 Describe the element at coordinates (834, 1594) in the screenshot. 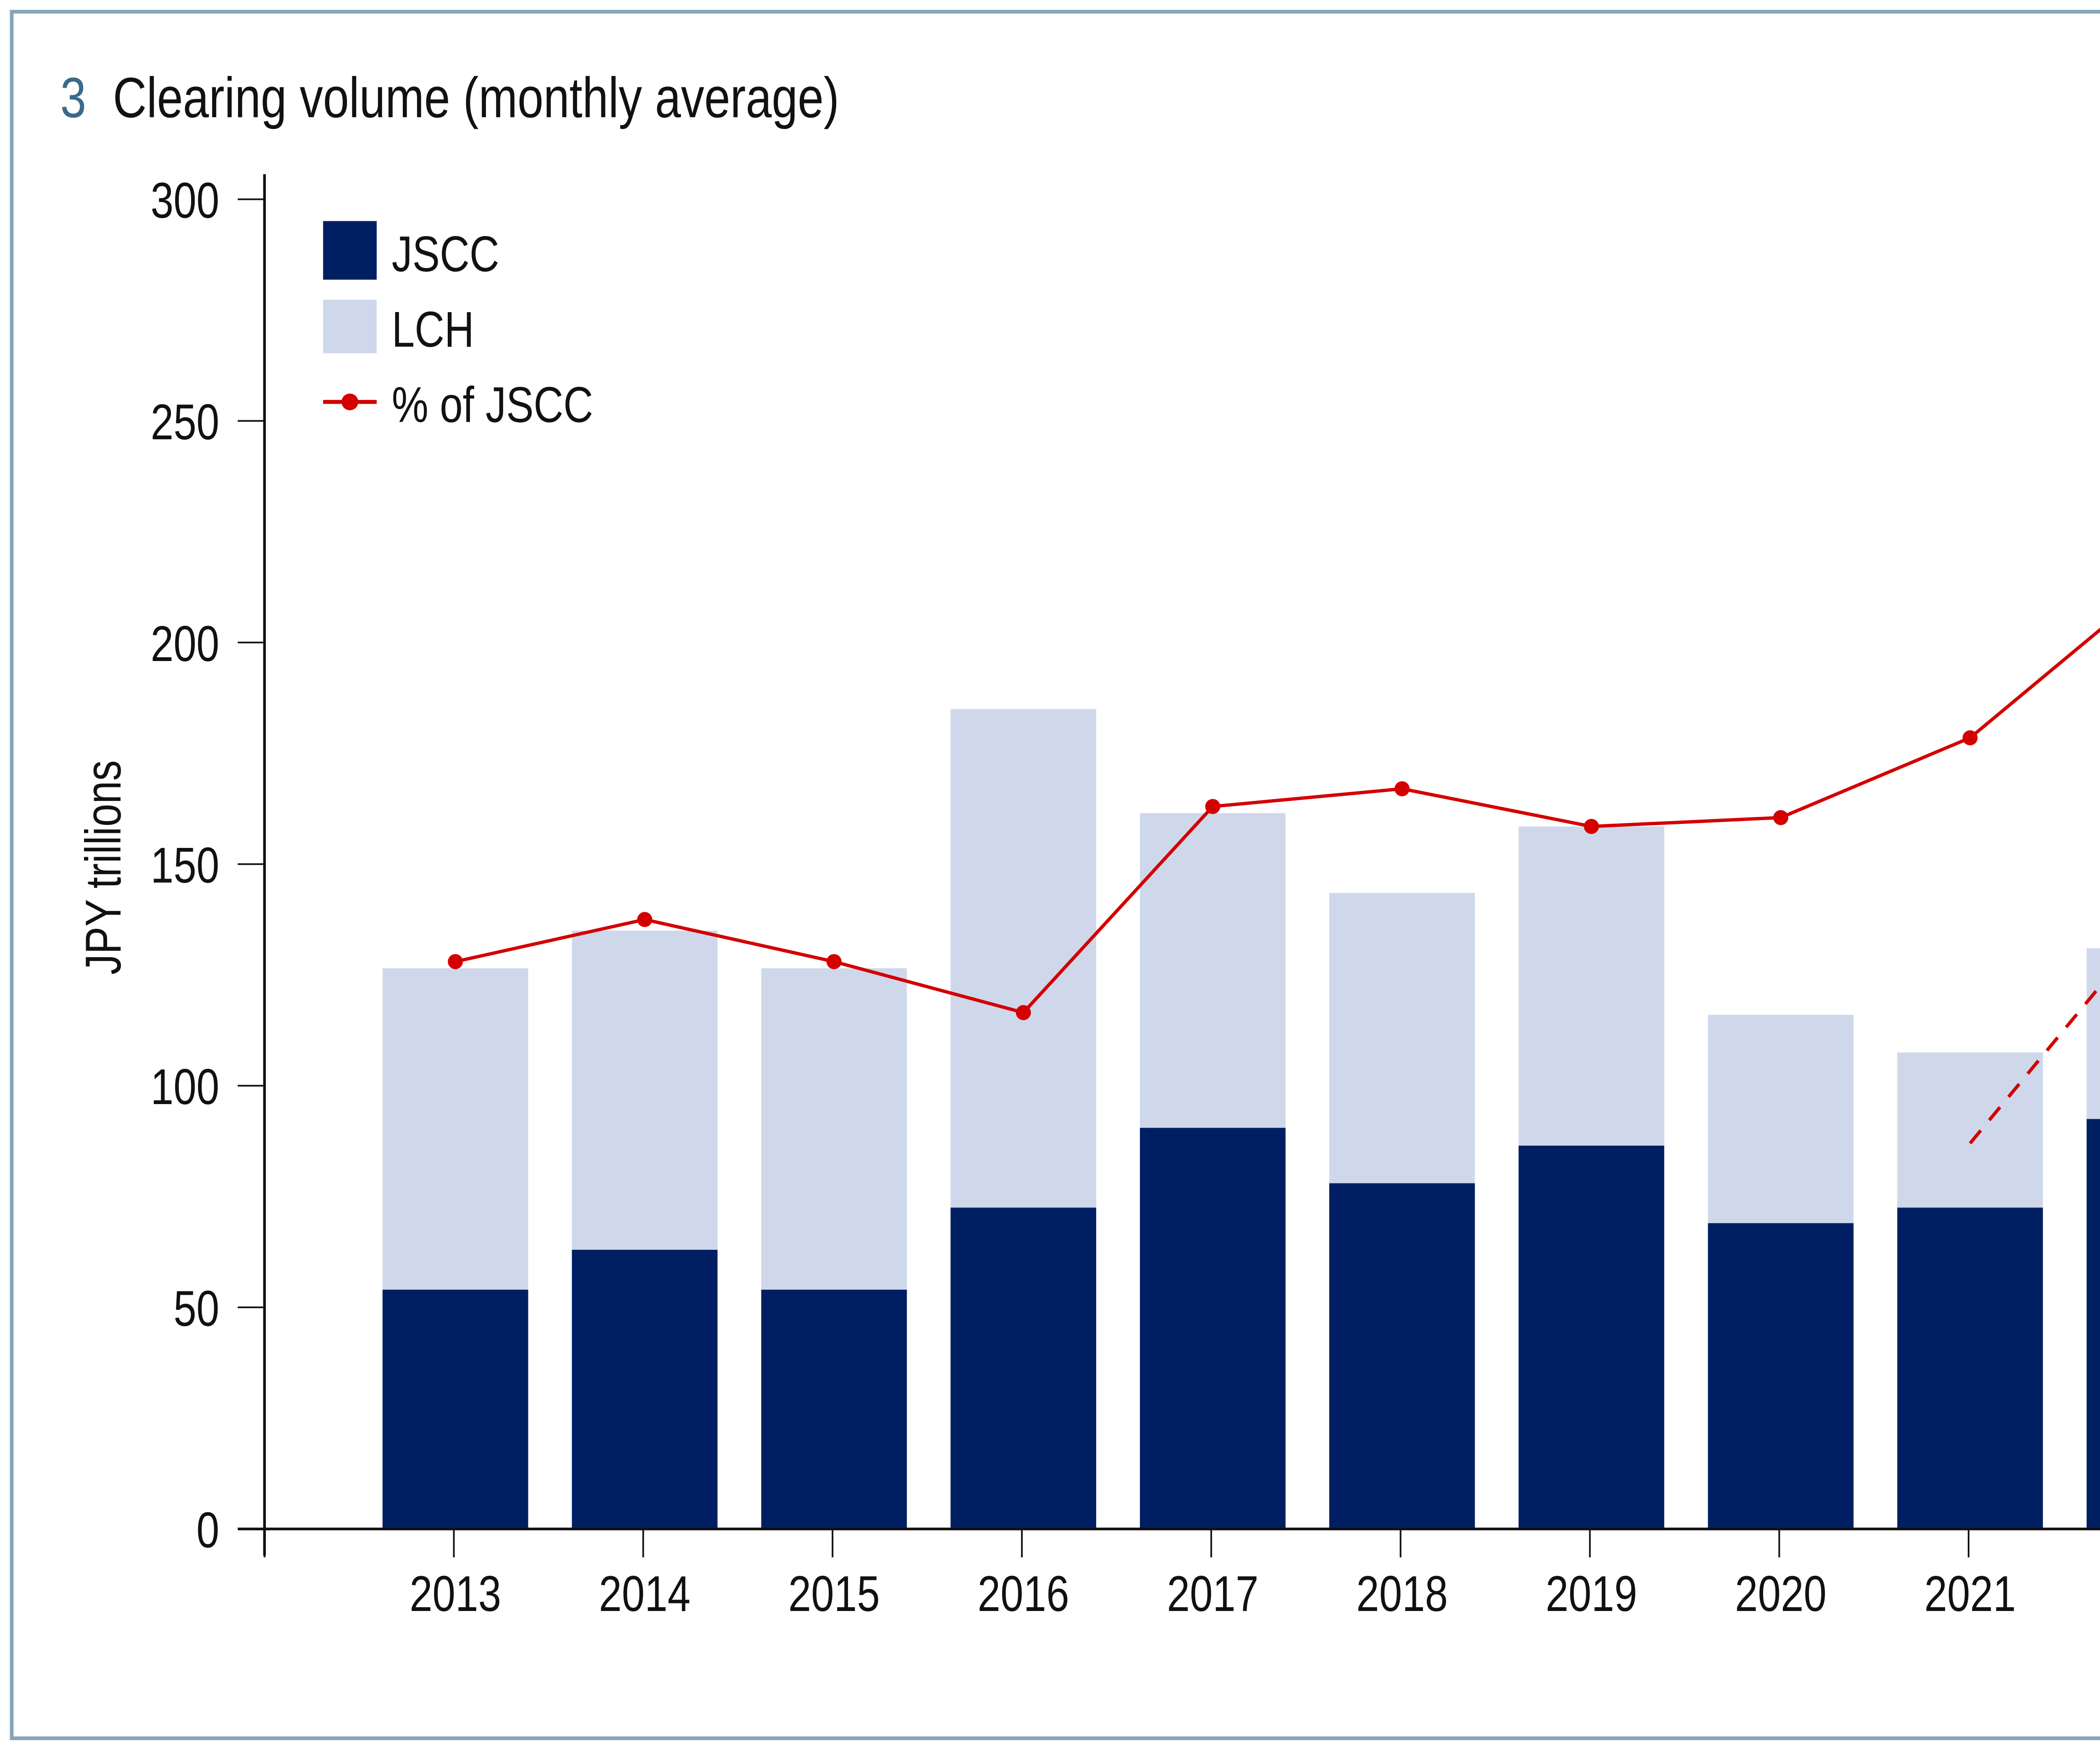

I see `x-tick-label: 2015` at that location.